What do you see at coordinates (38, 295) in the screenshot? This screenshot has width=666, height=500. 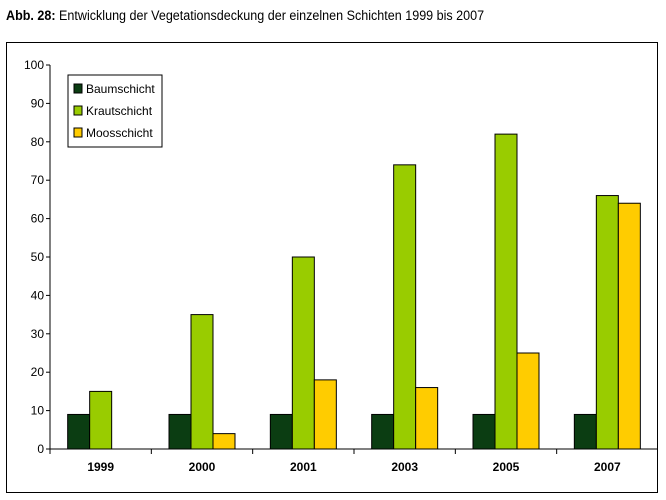 I see `y-tick-label: 40` at bounding box center [38, 295].